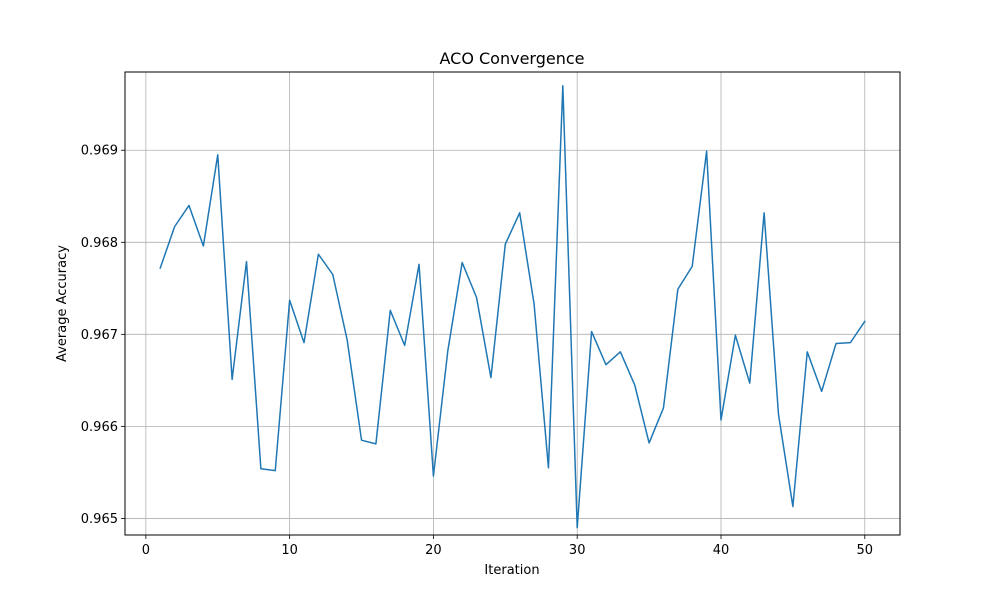  Describe the element at coordinates (99, 519) in the screenshot. I see `y-tick-label: 0.965` at that location.